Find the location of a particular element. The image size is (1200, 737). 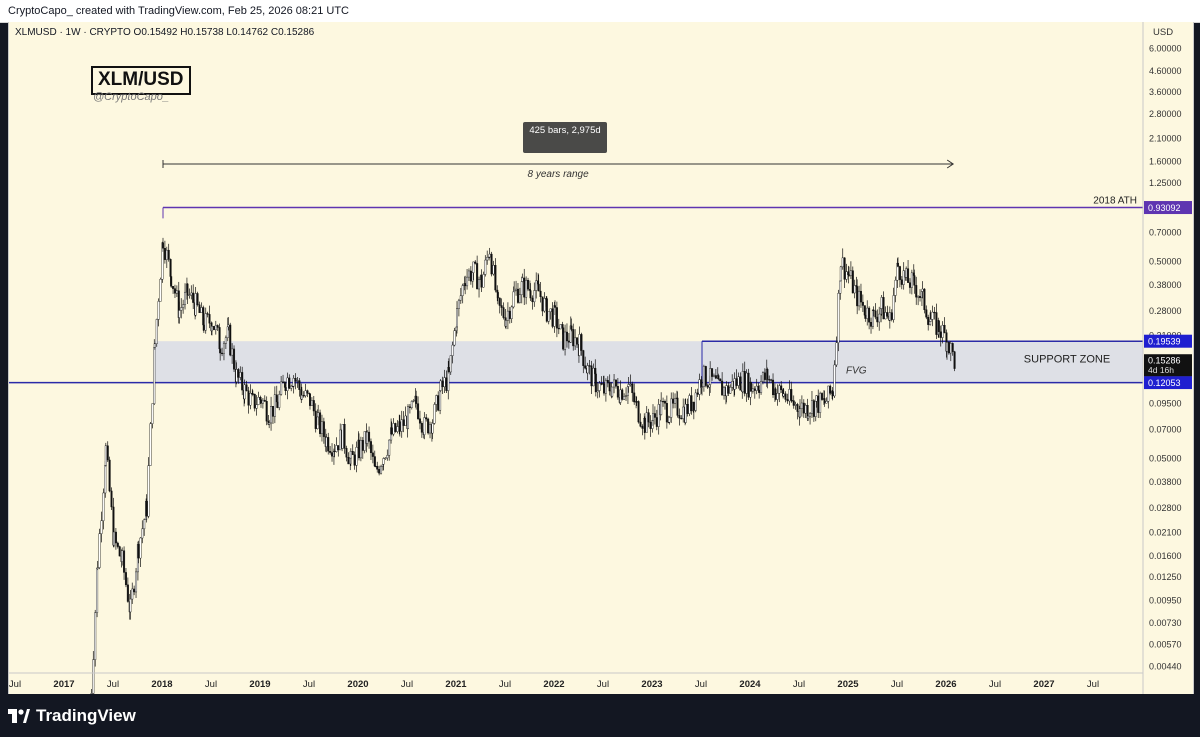

price-tick-label: 0.02100 is located at coordinates (1165, 533).